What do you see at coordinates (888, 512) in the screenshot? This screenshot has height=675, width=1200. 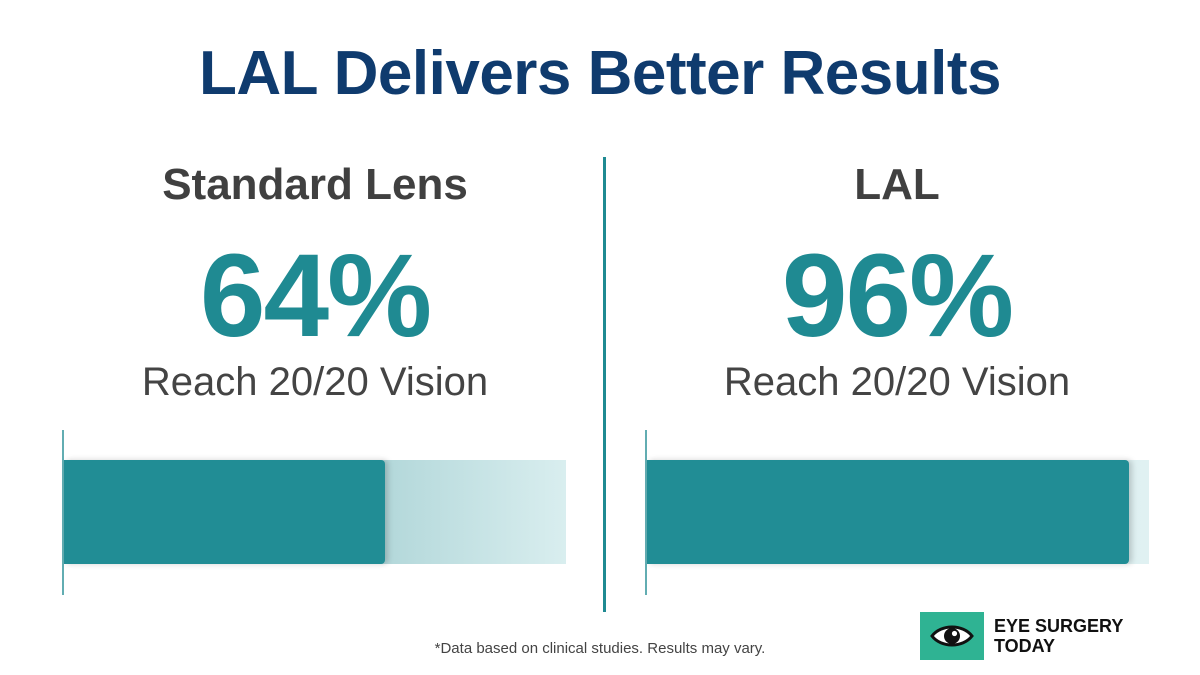 I see `bar-lal` at bounding box center [888, 512].